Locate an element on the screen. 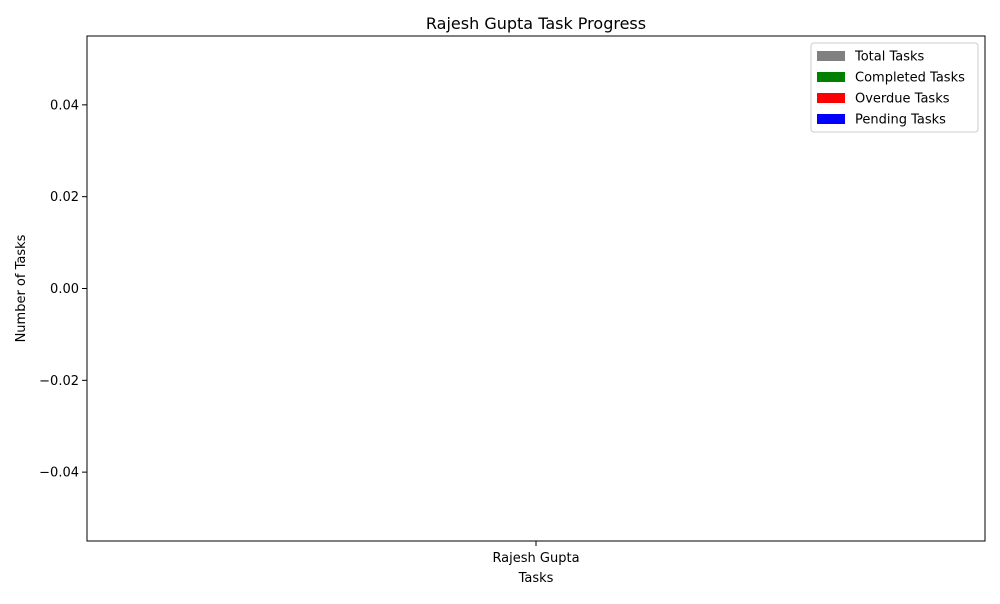 This screenshot has width=1000, height=604. y-tick-label: 0.04 is located at coordinates (64, 105).